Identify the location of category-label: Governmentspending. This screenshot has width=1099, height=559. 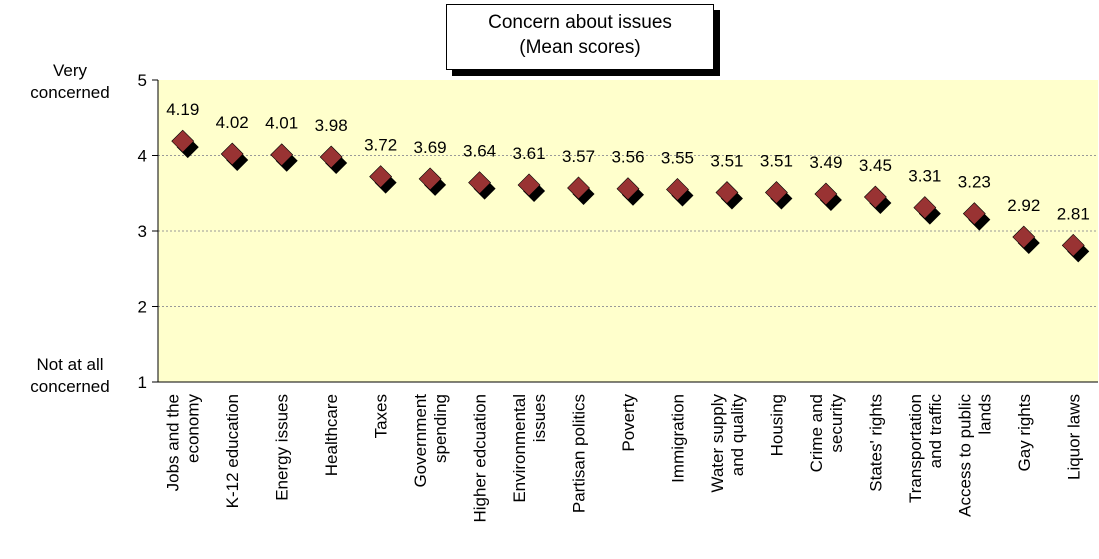
(430, 441).